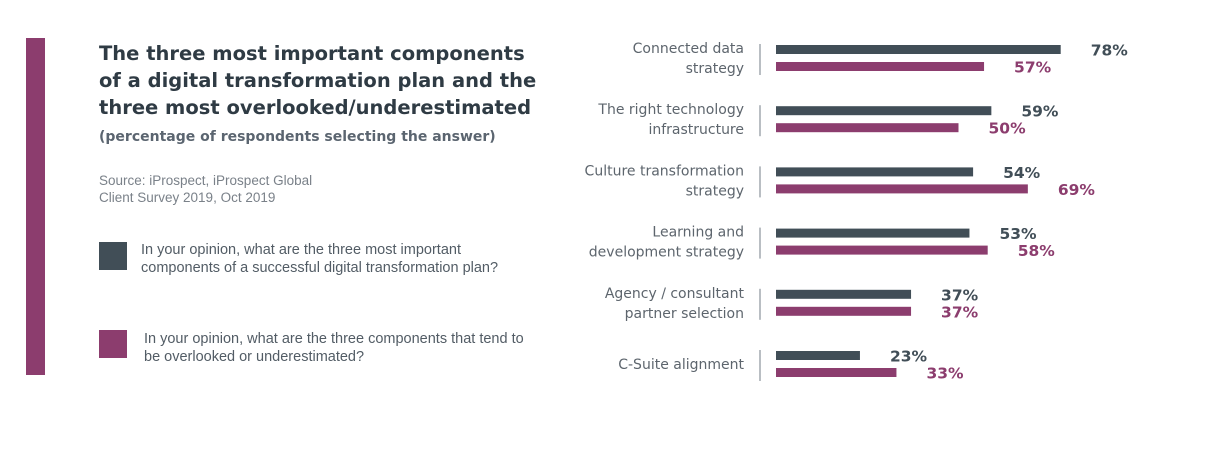 The width and height of the screenshot is (1206, 465). What do you see at coordinates (681, 365) in the screenshot?
I see `category-label-c-suite-alignment: C-Suite alignment` at bounding box center [681, 365].